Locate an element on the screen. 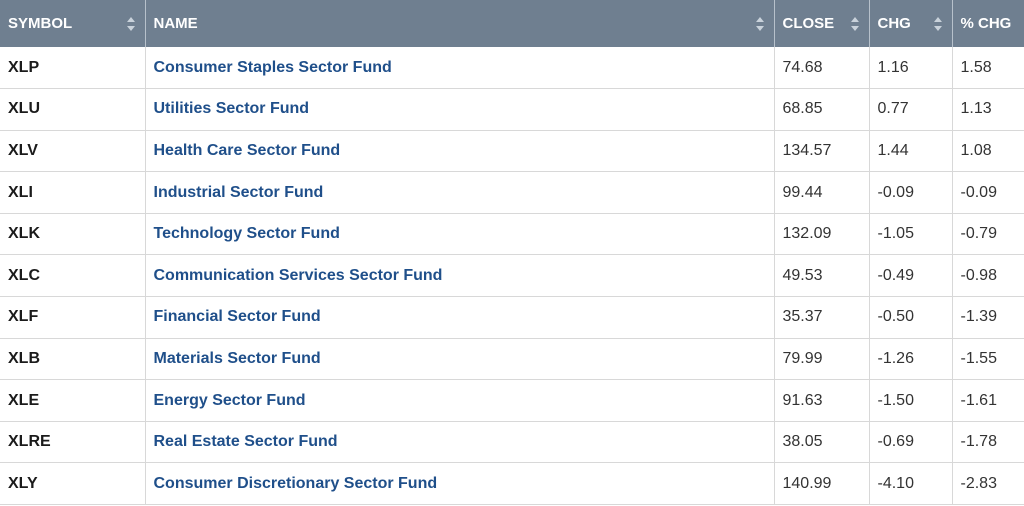 The image size is (1024, 506). chg-cell: -1.05 is located at coordinates (911, 234).